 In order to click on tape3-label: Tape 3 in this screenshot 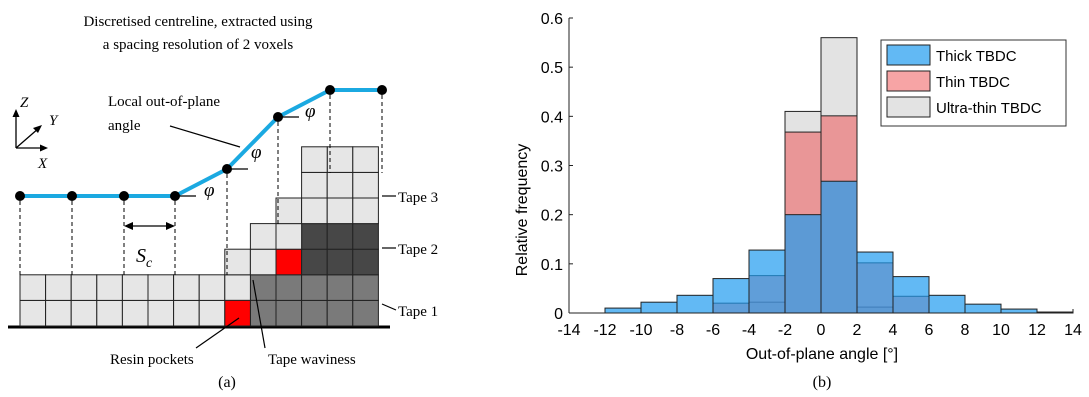, I will do `click(418, 198)`.